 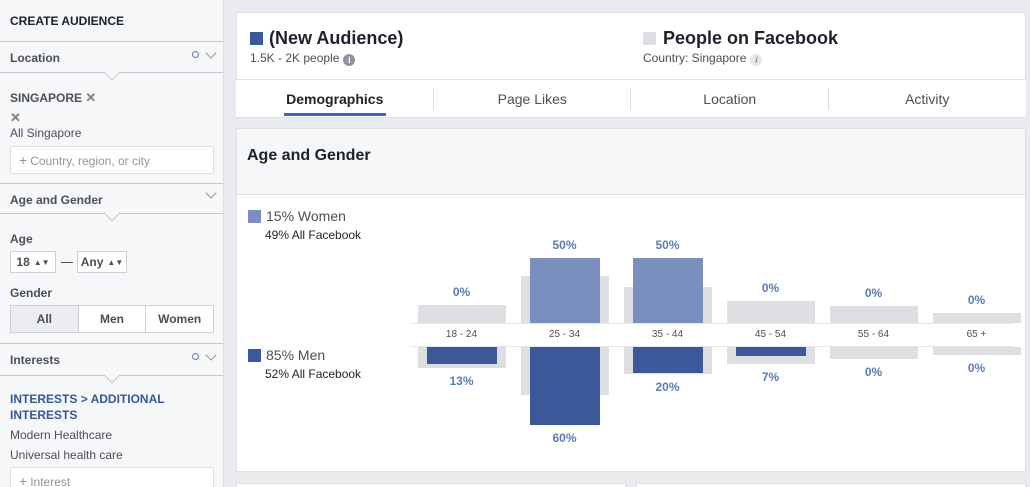 I want to click on men-legend-label: 85% Men, so click(x=296, y=355).